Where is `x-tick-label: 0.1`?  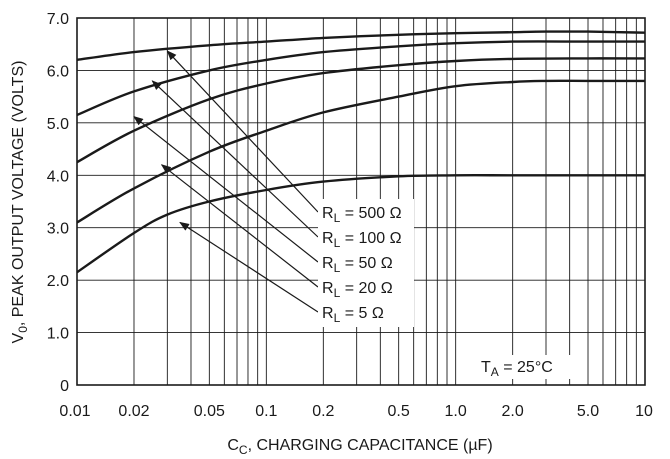
x-tick-label: 0.1 is located at coordinates (266, 411).